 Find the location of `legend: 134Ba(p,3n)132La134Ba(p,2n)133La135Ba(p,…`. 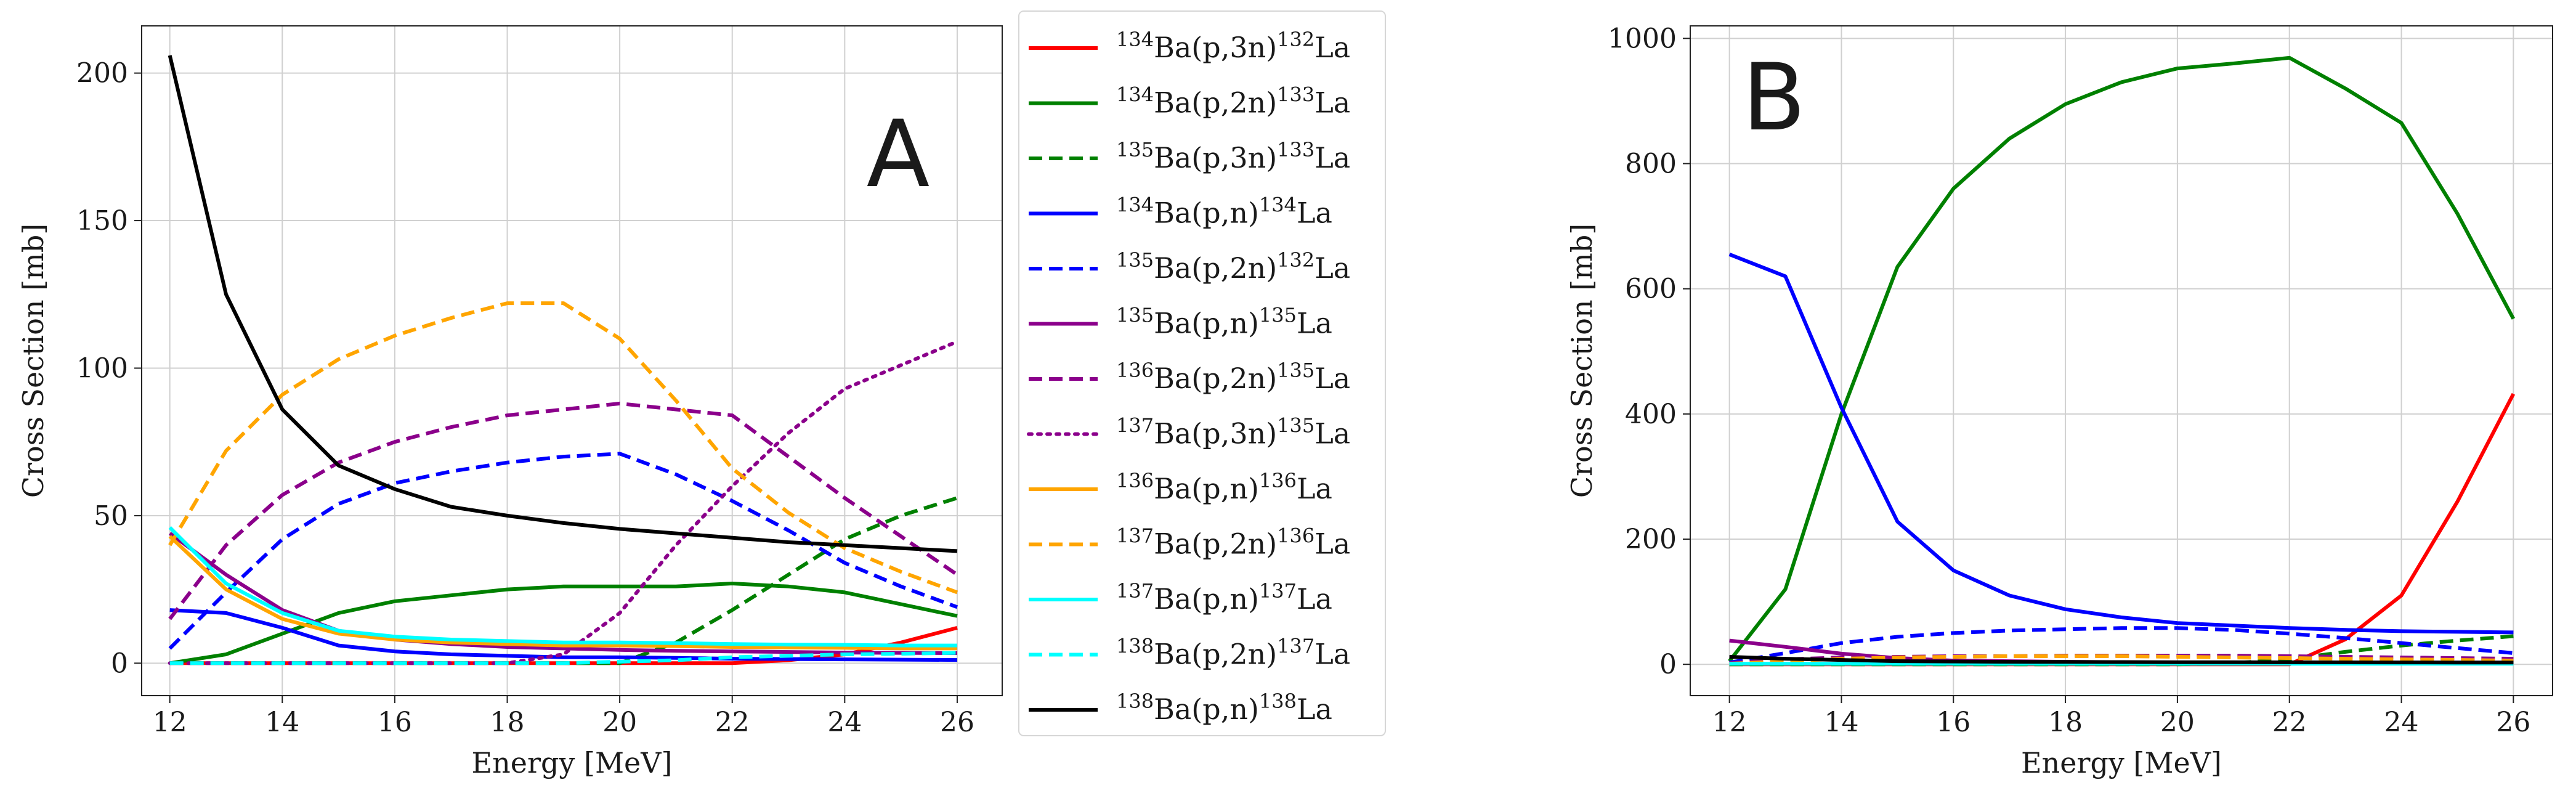

legend: 134Ba(p,3n)132La134Ba(p,2n)133La135Ba(p,… is located at coordinates (1202, 373).